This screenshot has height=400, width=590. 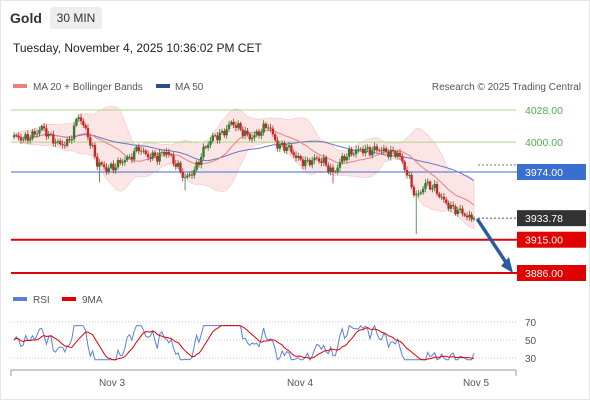 What do you see at coordinates (112, 383) in the screenshot?
I see `x-tick-label: Nov 3` at bounding box center [112, 383].